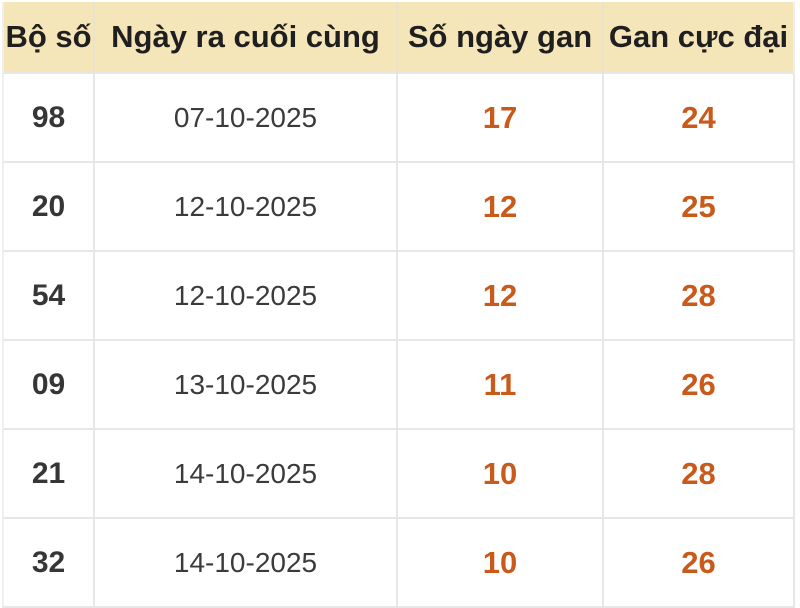  I want to click on column-header-bo-so: Bộ số, so click(48, 38).